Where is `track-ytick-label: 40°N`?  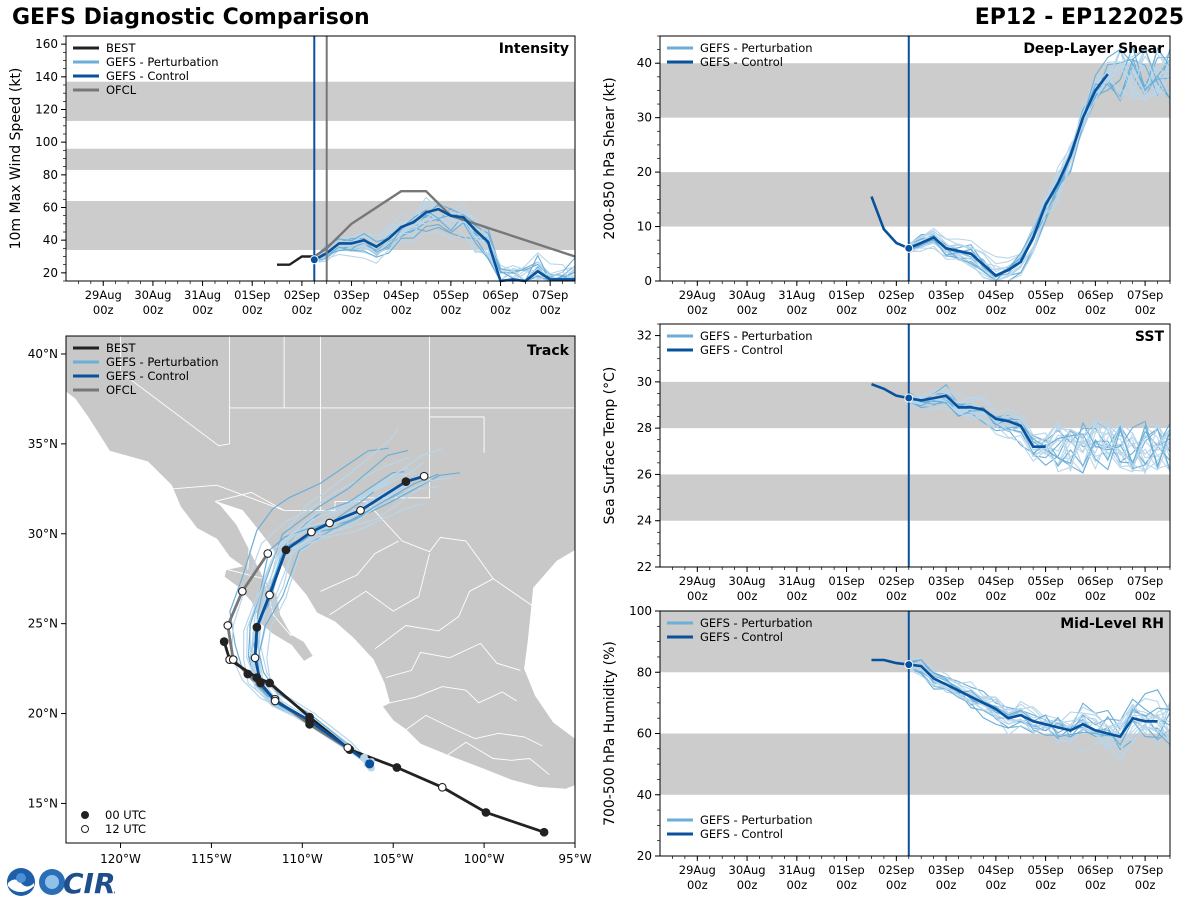 track-ytick-label: 40°N is located at coordinates (43, 354).